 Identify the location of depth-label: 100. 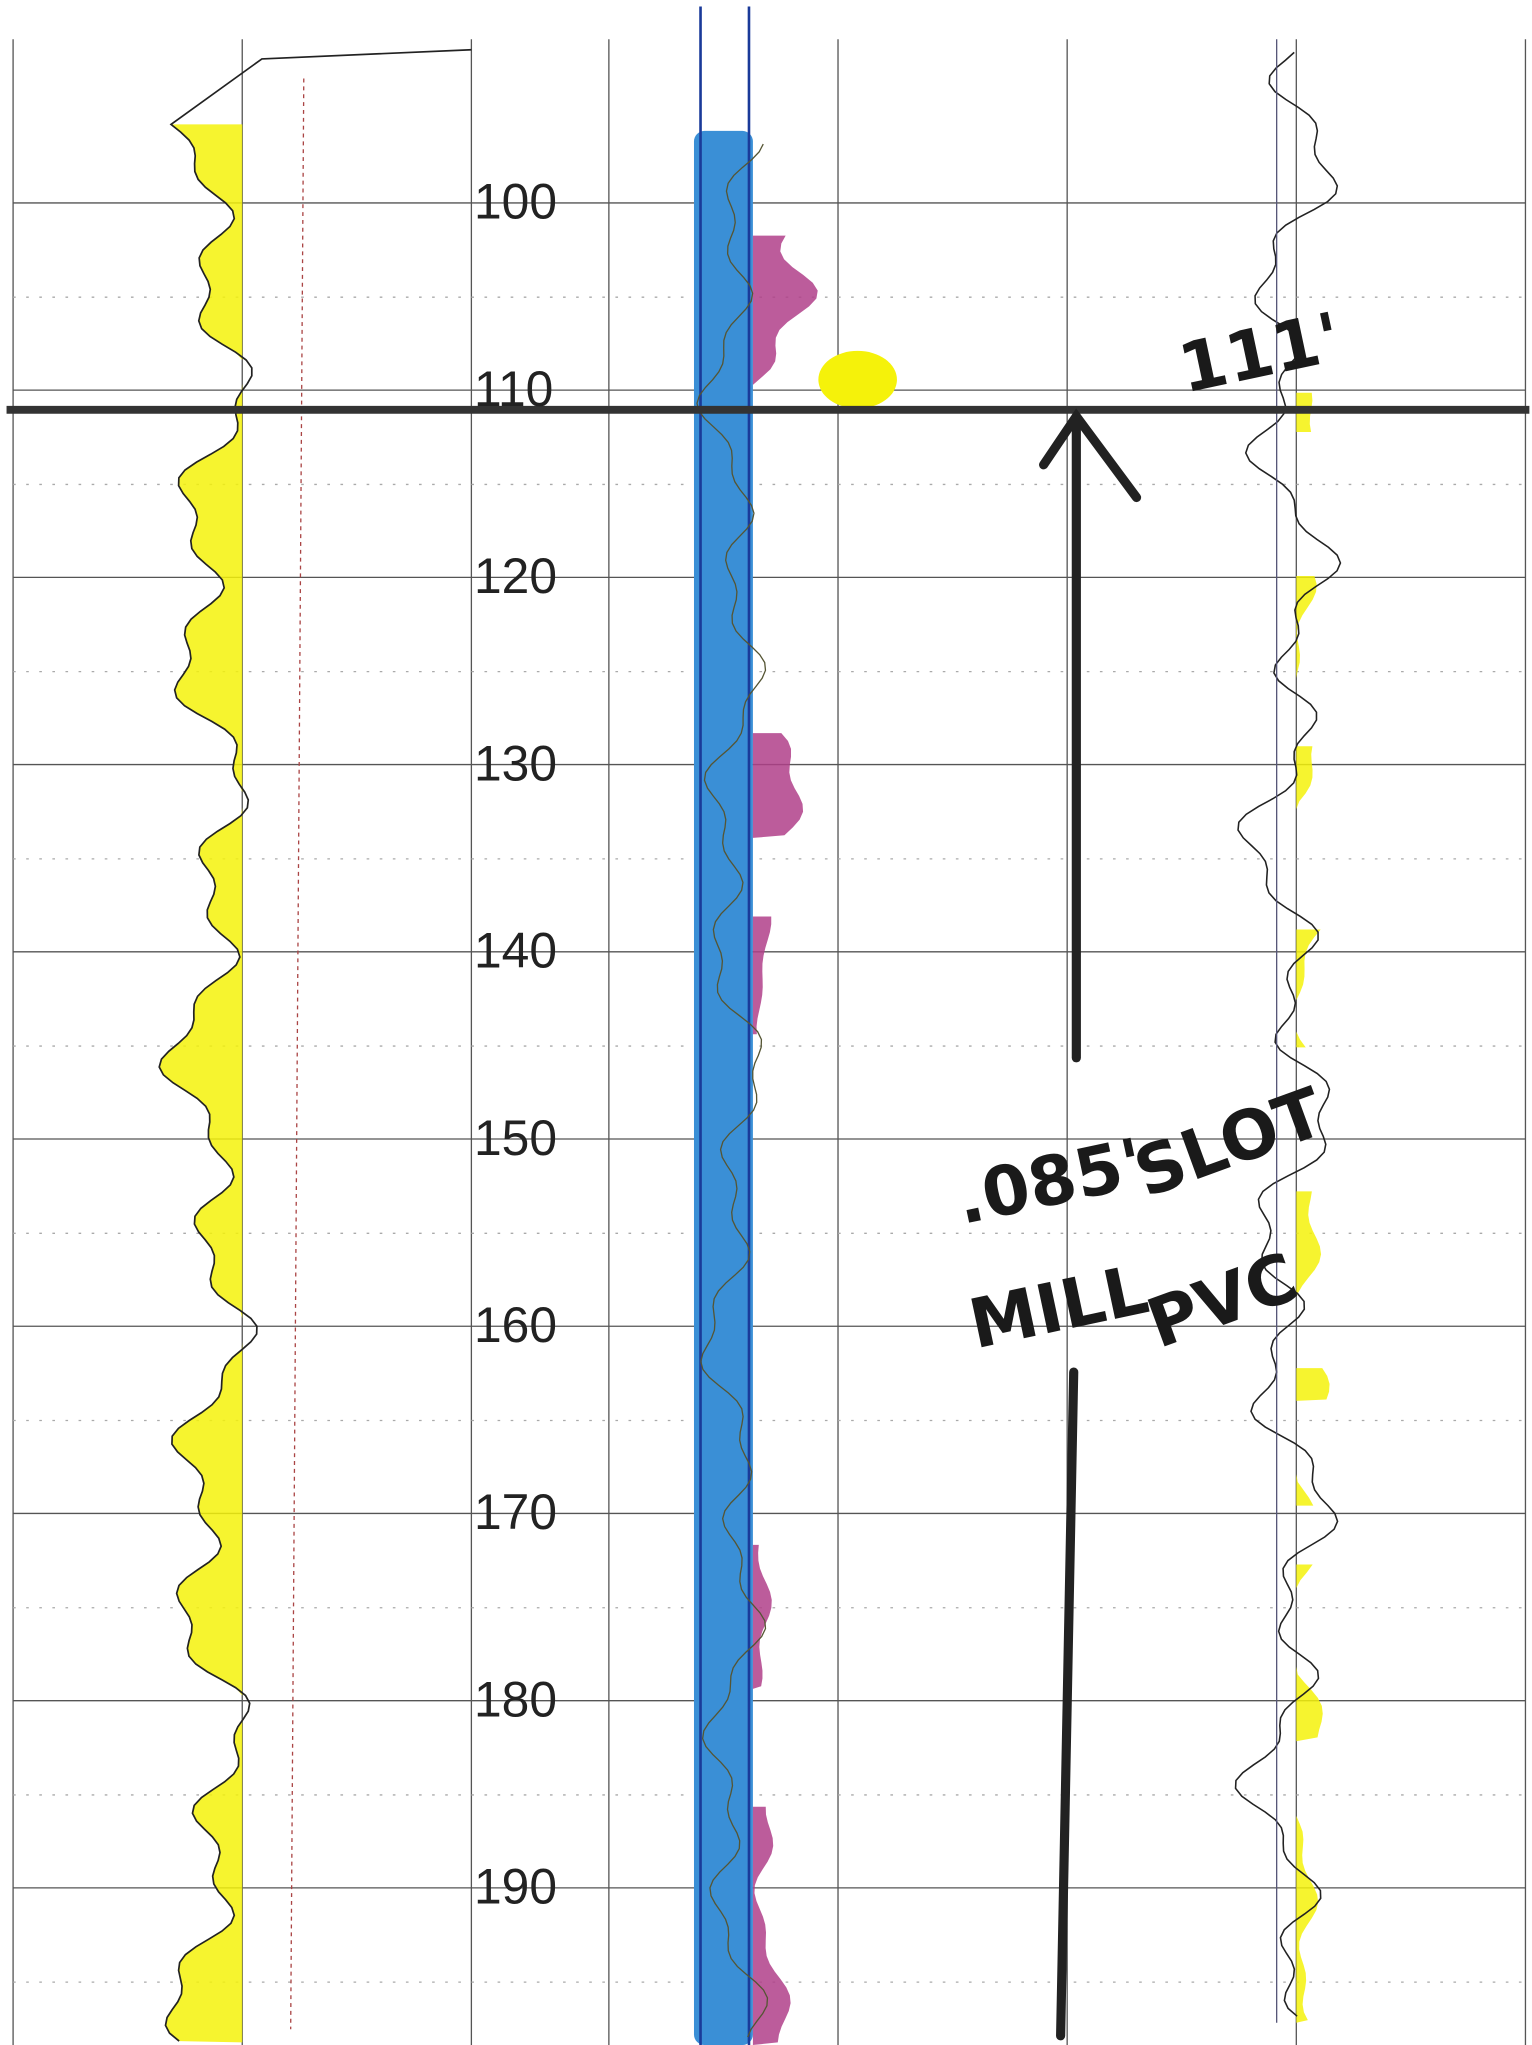
(515, 202).